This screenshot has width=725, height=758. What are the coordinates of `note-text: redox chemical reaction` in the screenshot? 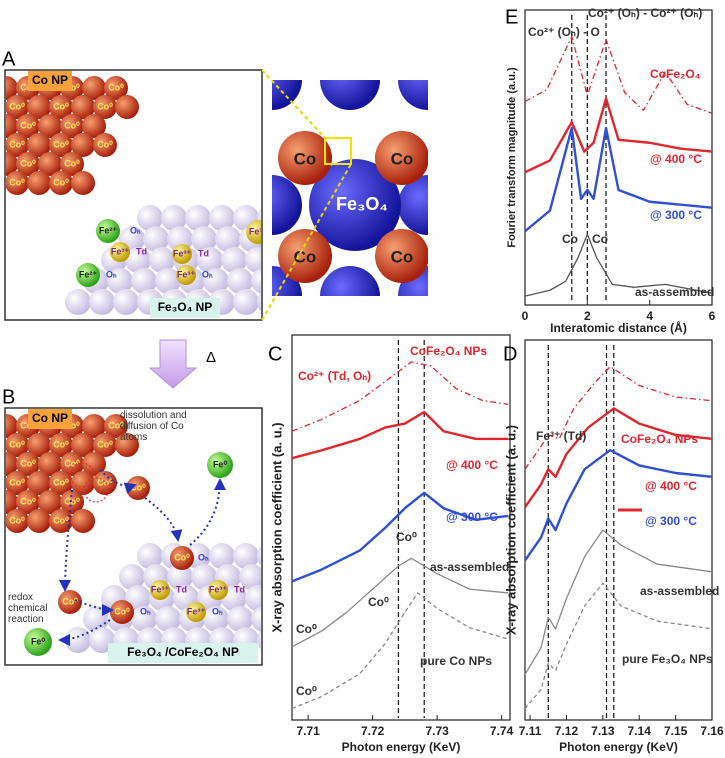 It's located at (28, 608).